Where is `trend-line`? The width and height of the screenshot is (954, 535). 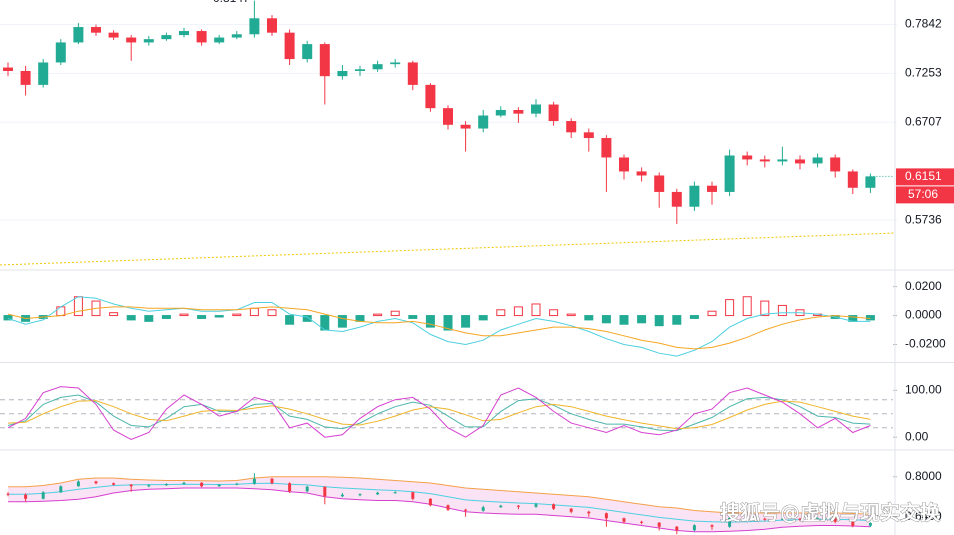 trend-line is located at coordinates (448, 249).